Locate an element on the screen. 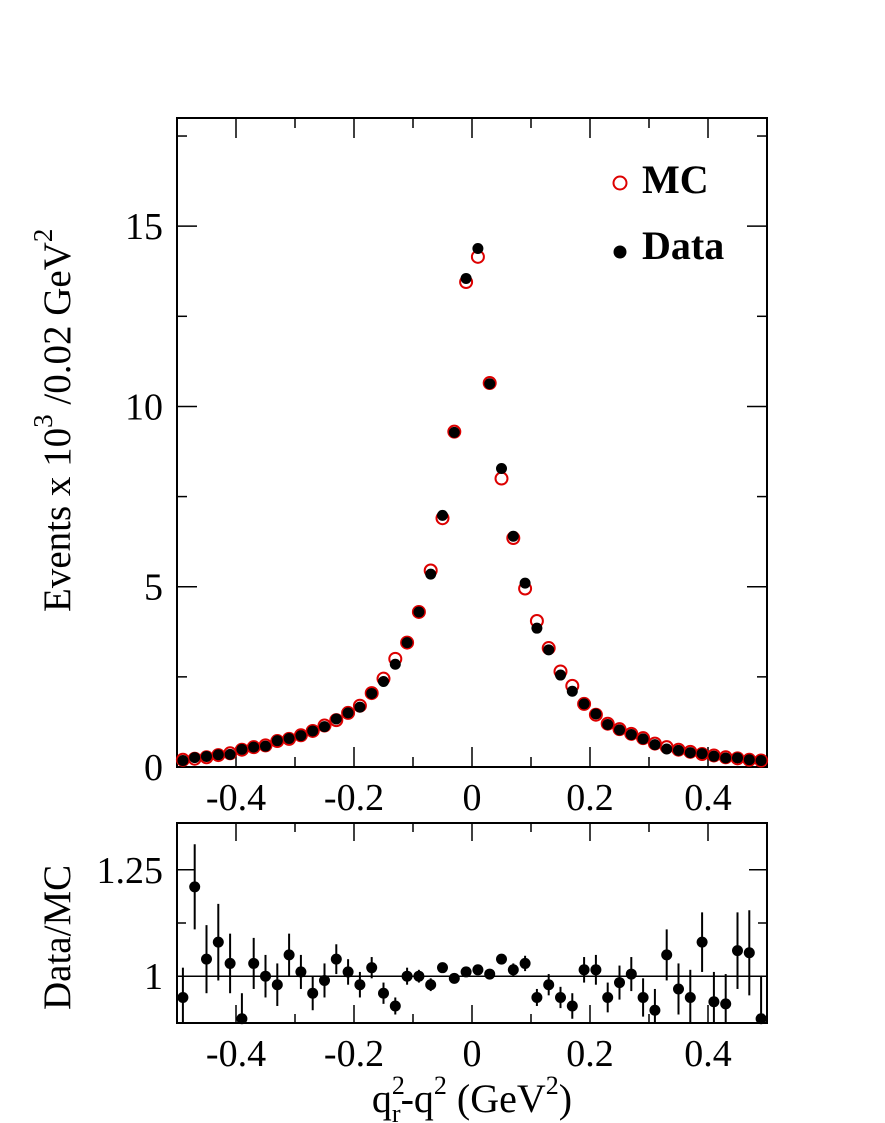 This screenshot has width=885, height=1123. main-x-tick-label: 0.4 is located at coordinates (708, 798).